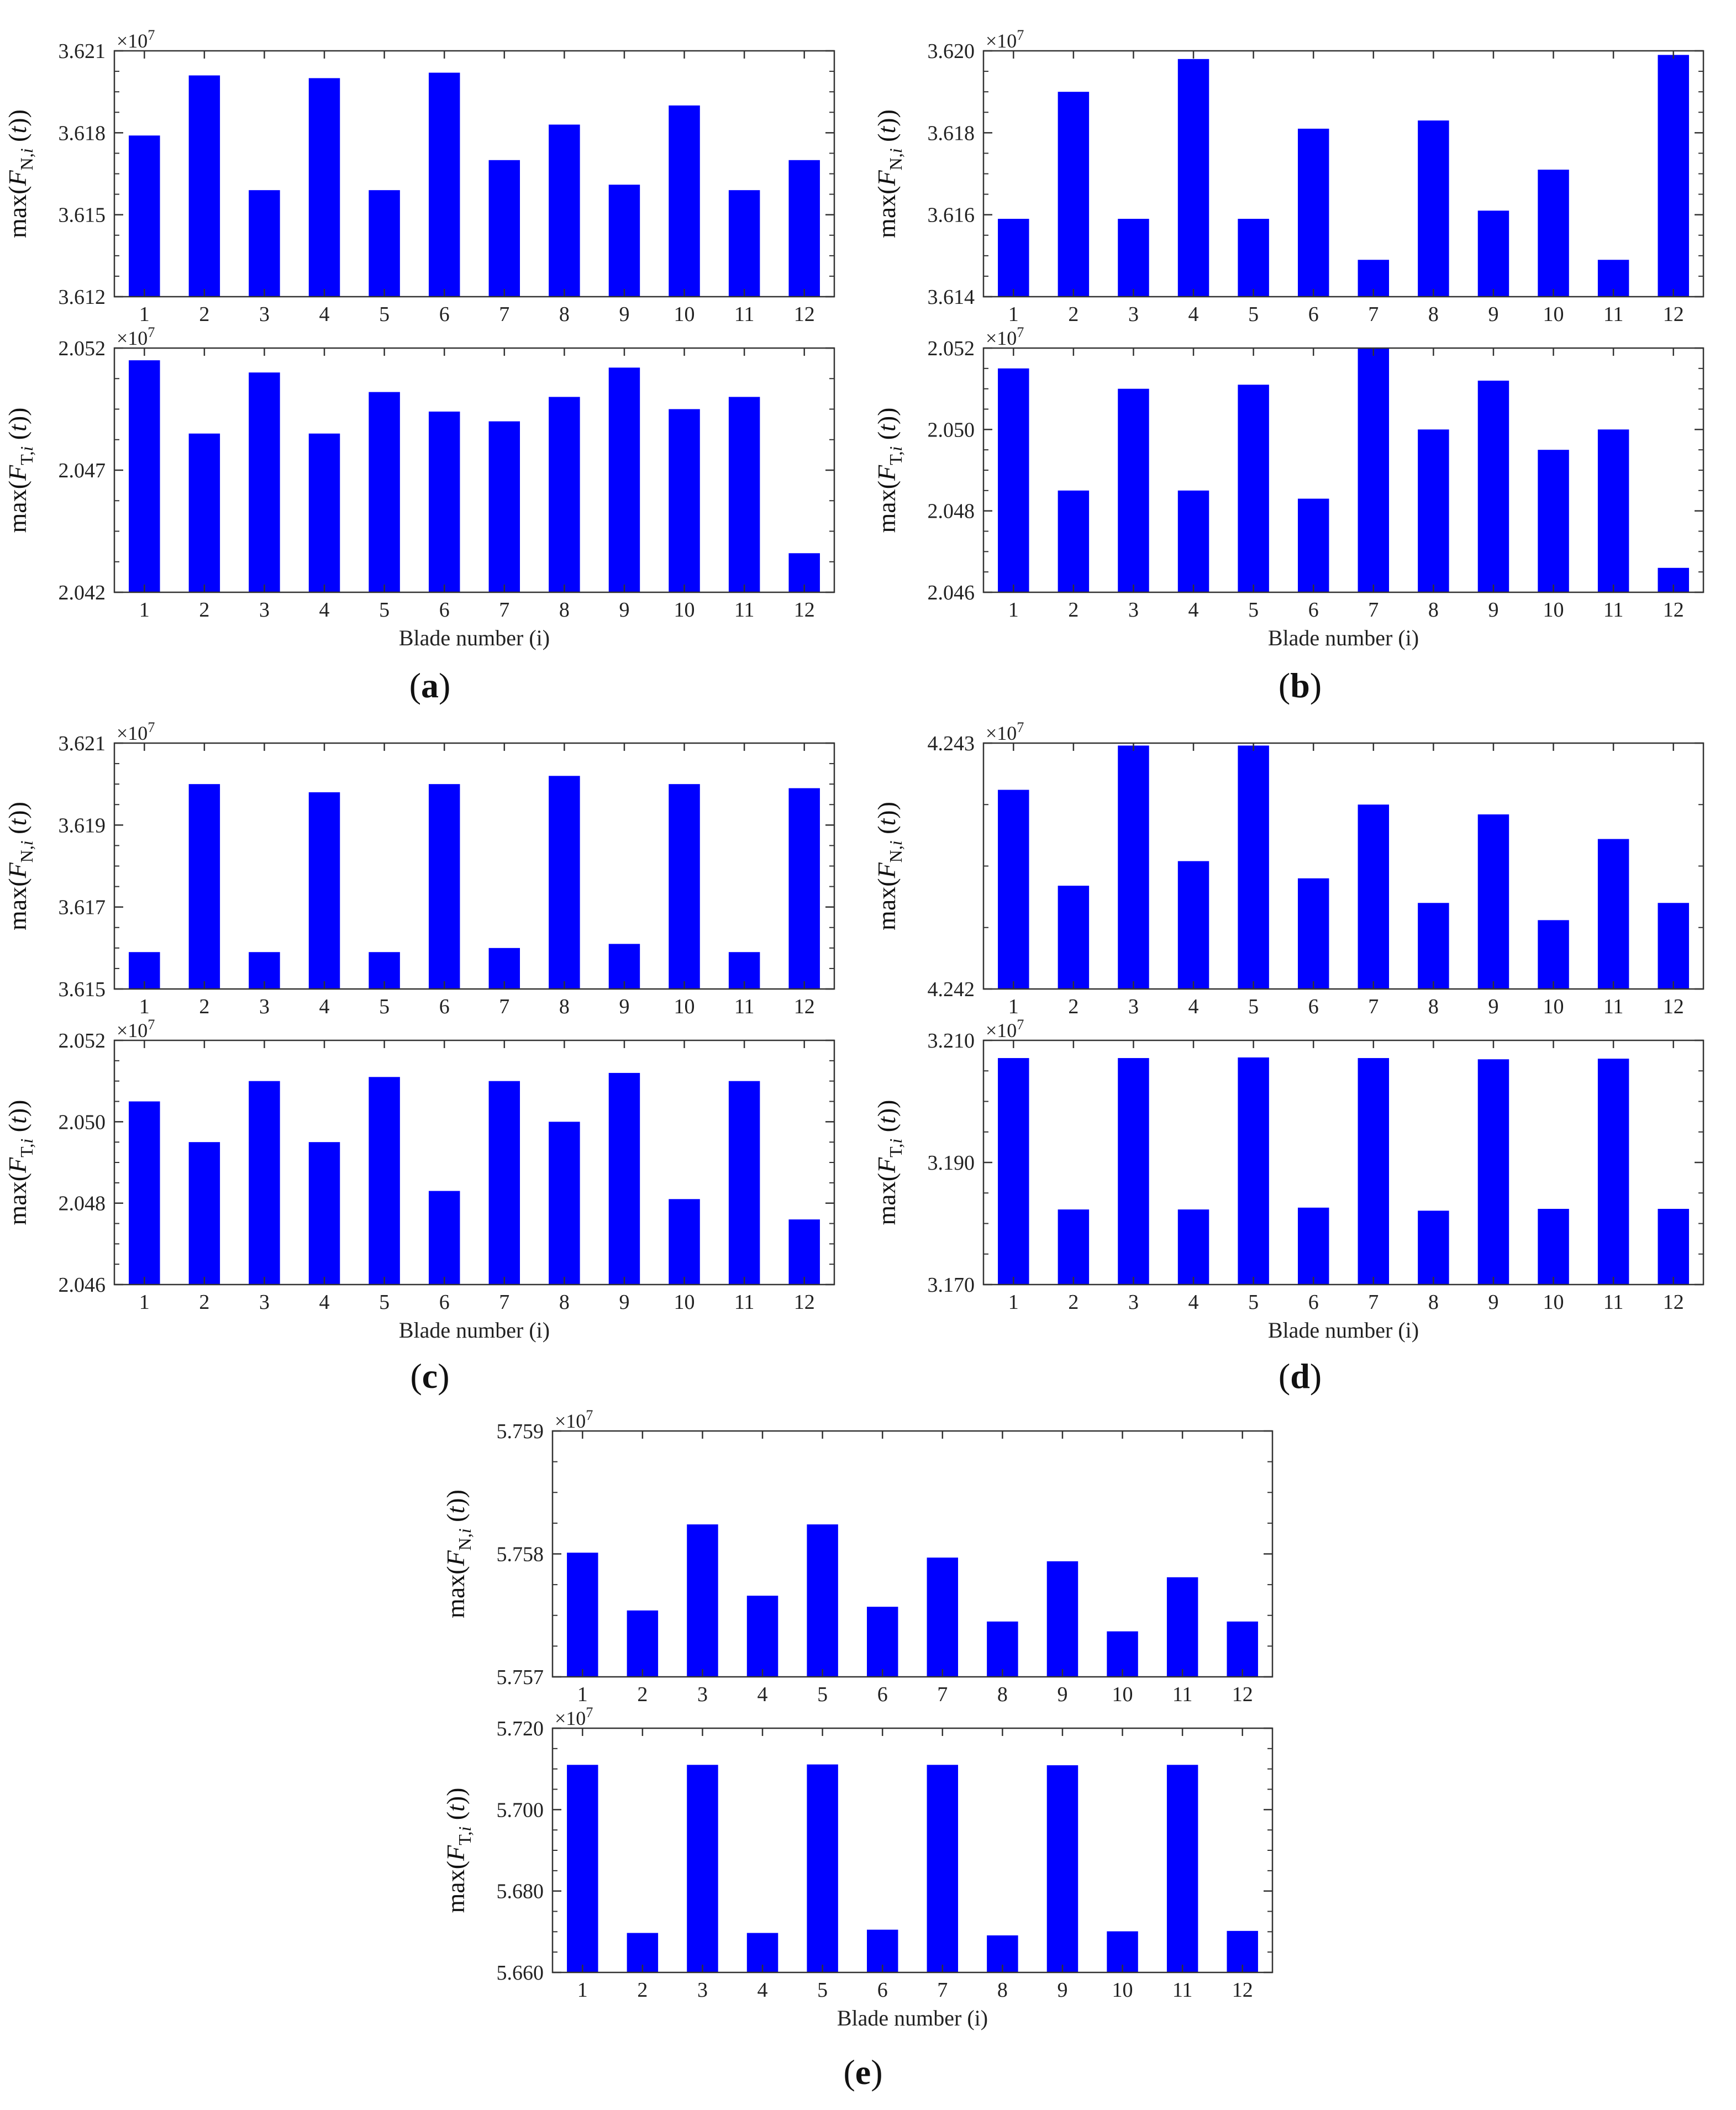  What do you see at coordinates (474, 1162) in the screenshot?
I see `plot-frame` at bounding box center [474, 1162].